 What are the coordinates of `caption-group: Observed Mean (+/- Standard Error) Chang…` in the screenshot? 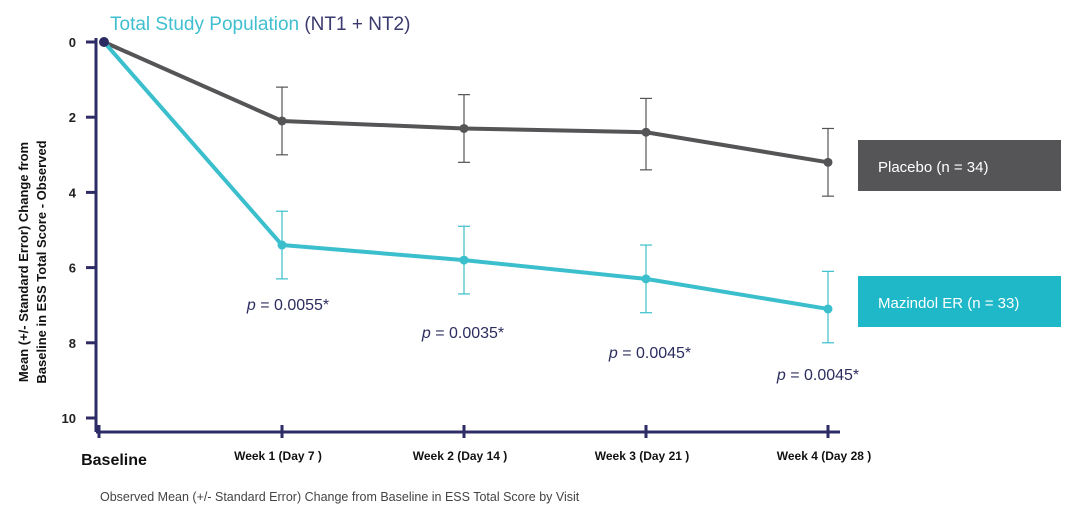 It's located at (340, 497).